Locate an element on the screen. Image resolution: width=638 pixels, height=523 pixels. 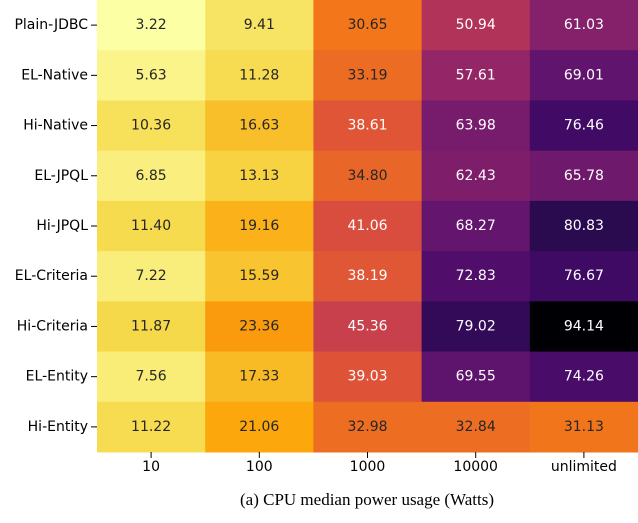
cell-label: 3.22 is located at coordinates (151, 25).